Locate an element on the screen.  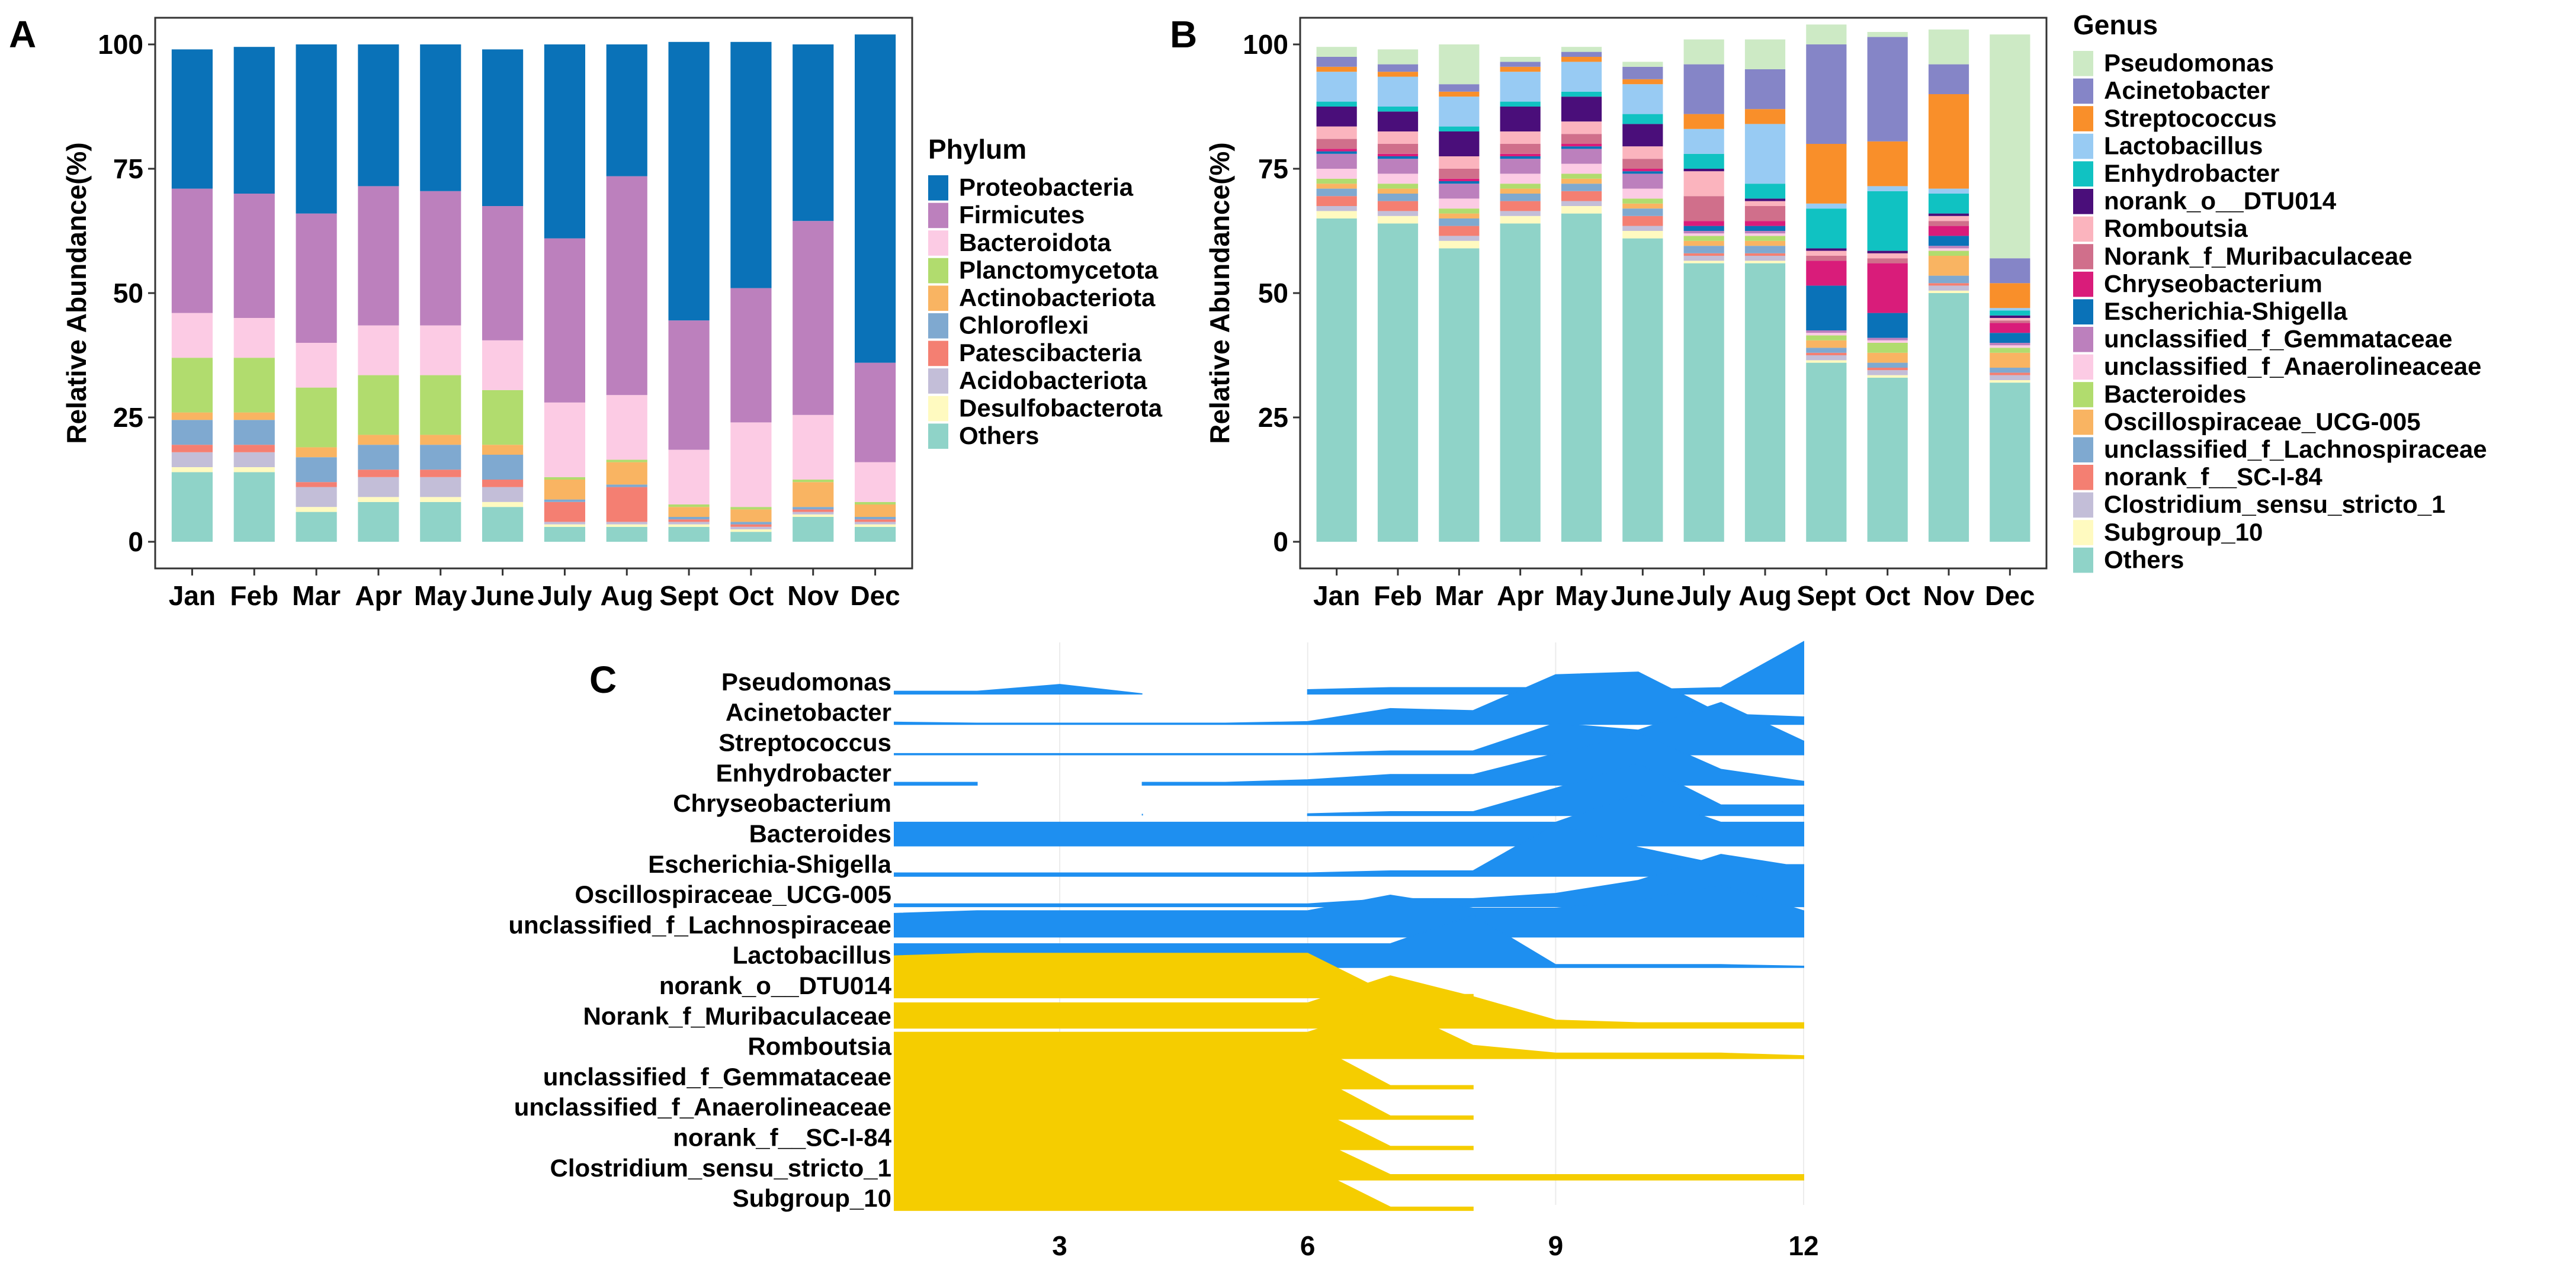
bar-feb-unclassified-f-anaerolineaceae is located at coordinates (1398, 178).